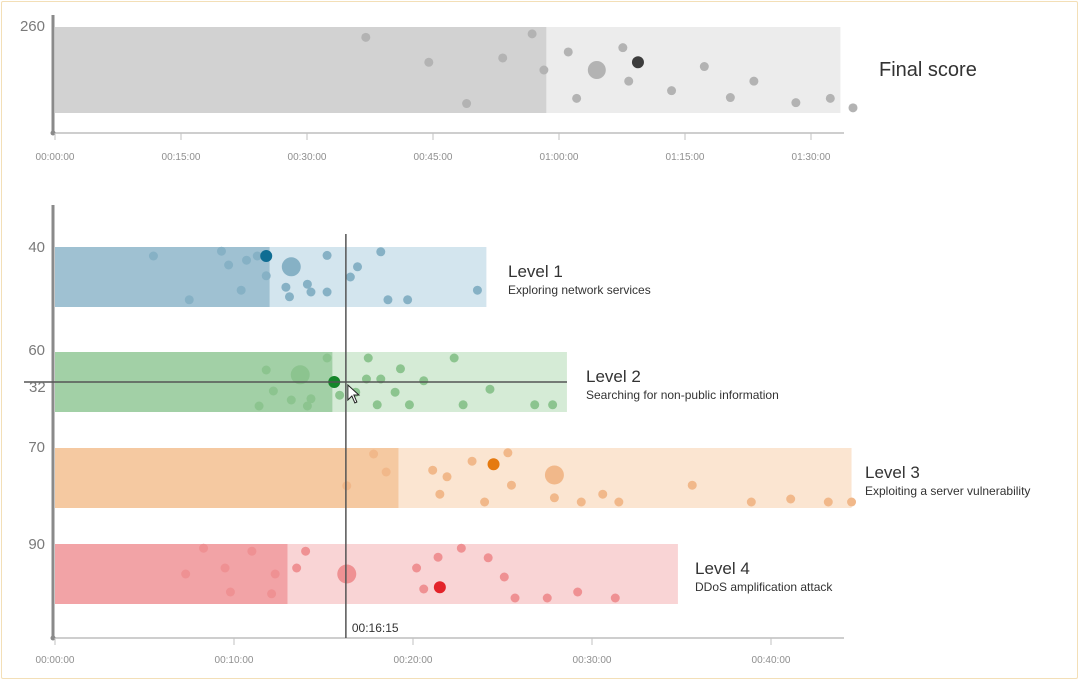 The image size is (1079, 680). What do you see at coordinates (559, 157) in the screenshot?
I see `score-x-tick-label: 01:00:00` at bounding box center [559, 157].